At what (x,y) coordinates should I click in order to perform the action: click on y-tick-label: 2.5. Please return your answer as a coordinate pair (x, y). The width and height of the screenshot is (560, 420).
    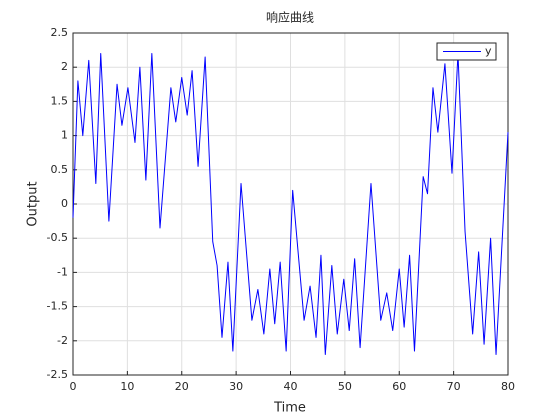
    Looking at the image, I should click on (60, 32).